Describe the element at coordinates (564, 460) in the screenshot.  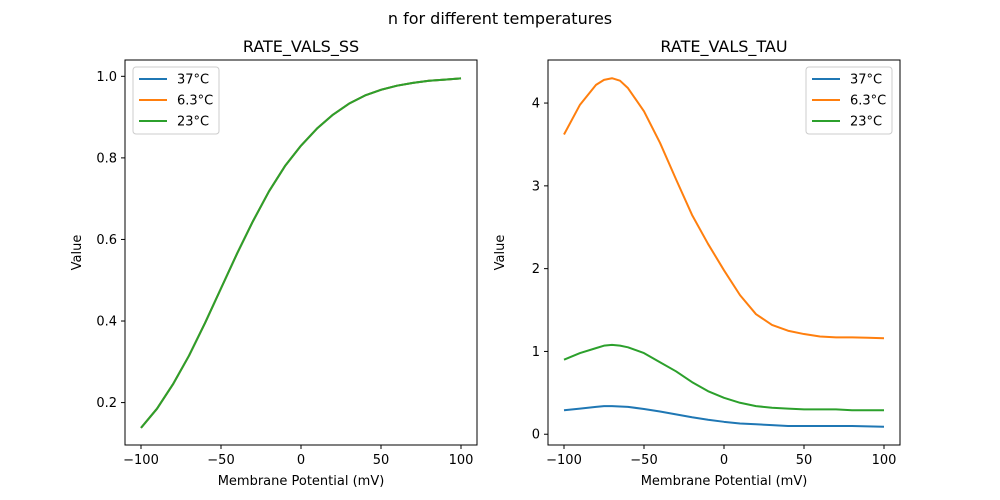
I see `subplot2-x-tick-label: −100` at that location.